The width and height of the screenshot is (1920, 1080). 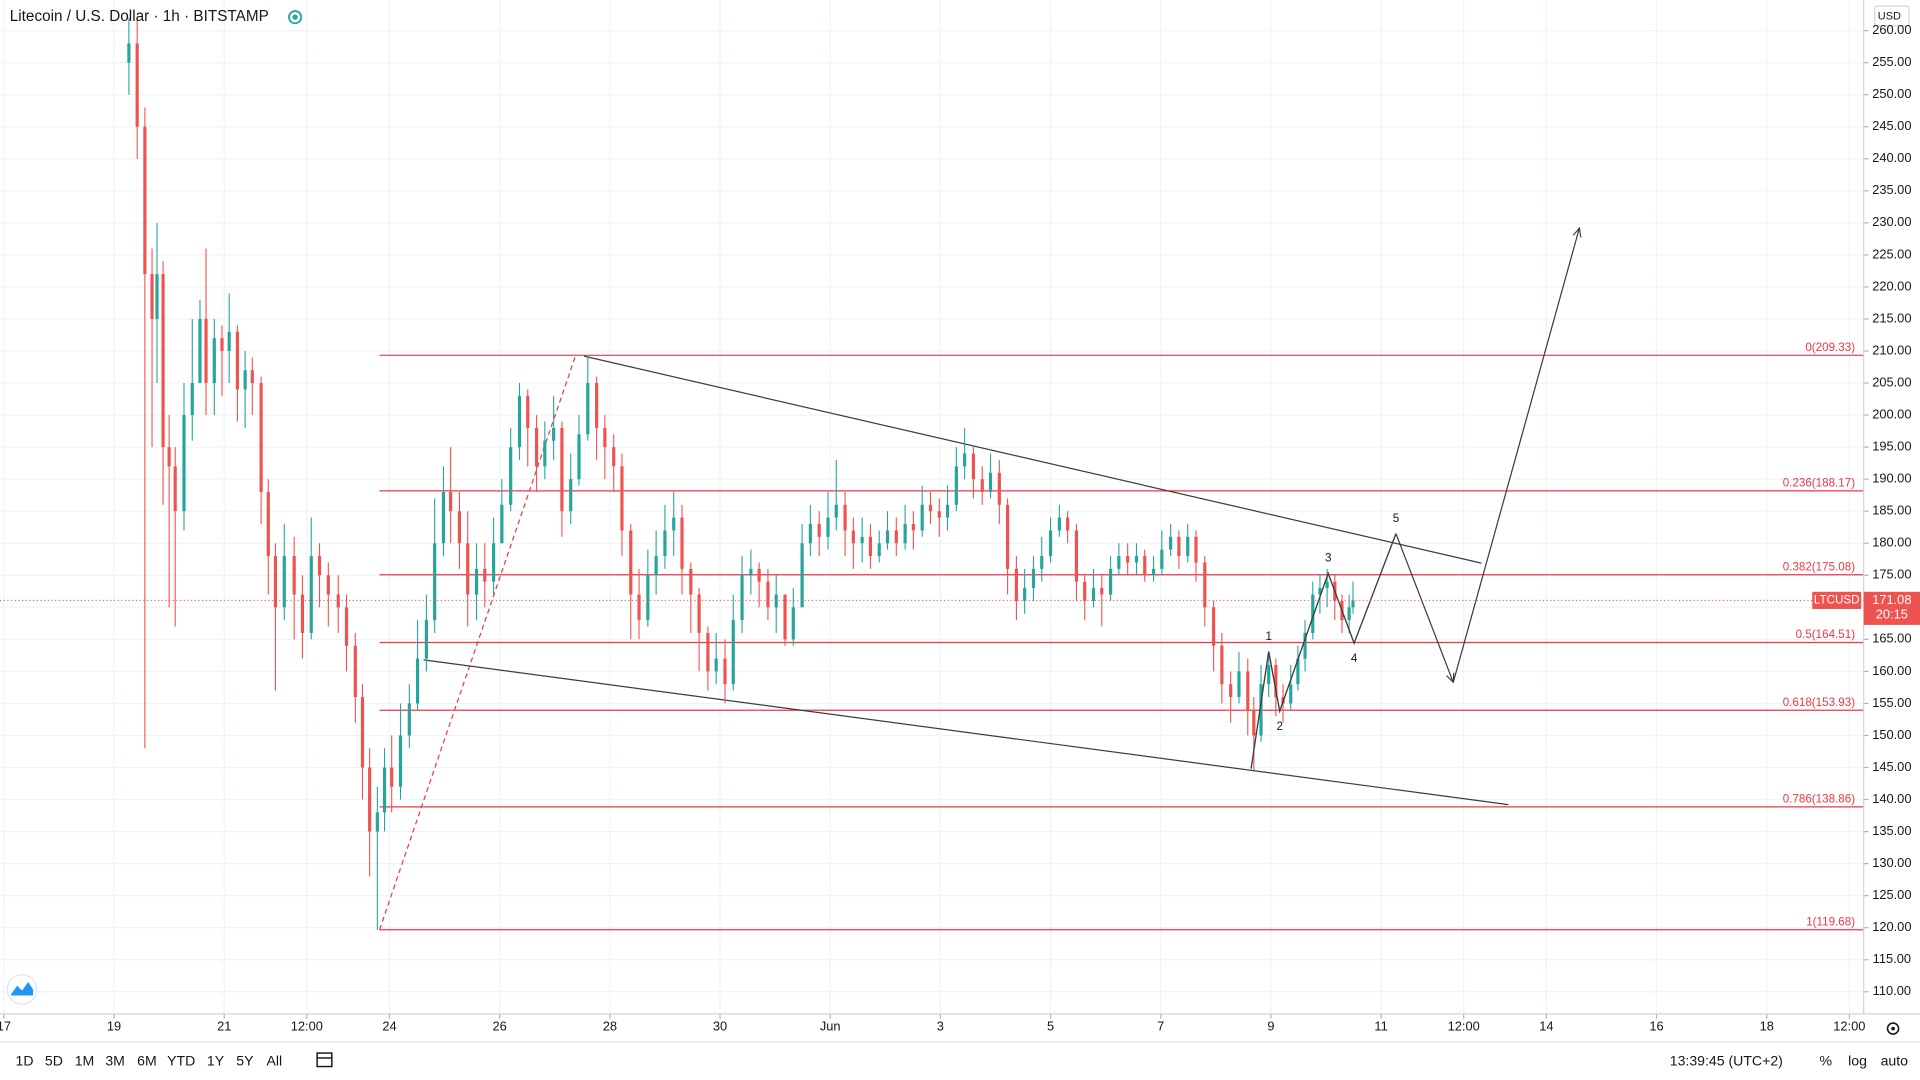 I want to click on settings-icon, so click(x=1893, y=1028).